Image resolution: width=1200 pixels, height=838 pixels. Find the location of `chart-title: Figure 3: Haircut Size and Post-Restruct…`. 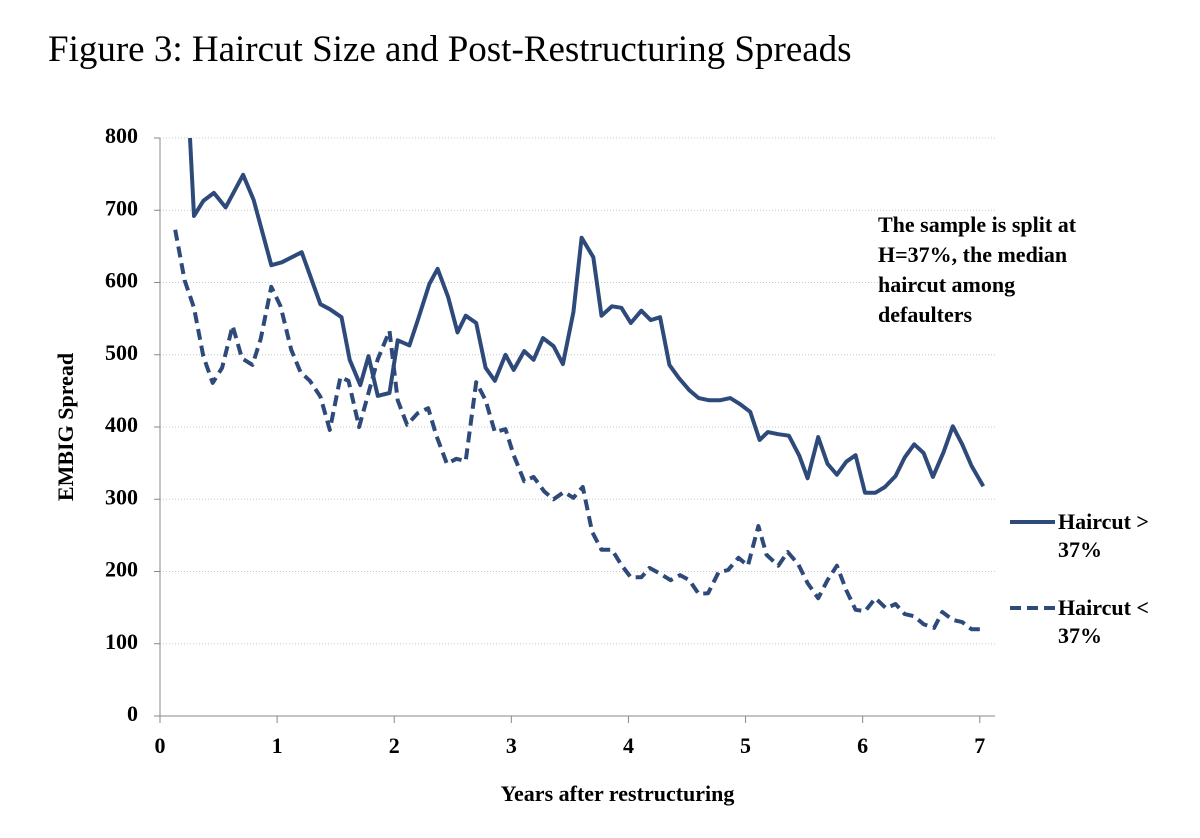

chart-title: Figure 3: Haircut Size and Post-Restruct… is located at coordinates (450, 49).